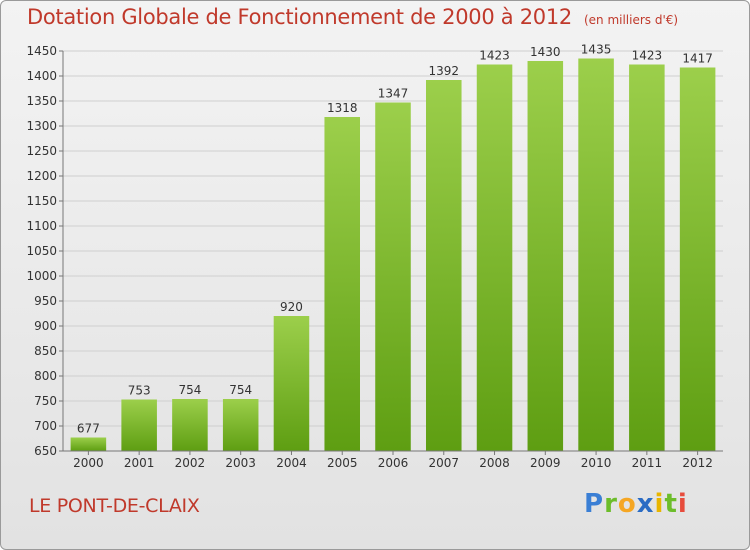  I want to click on data-label: 1318, so click(342, 108).